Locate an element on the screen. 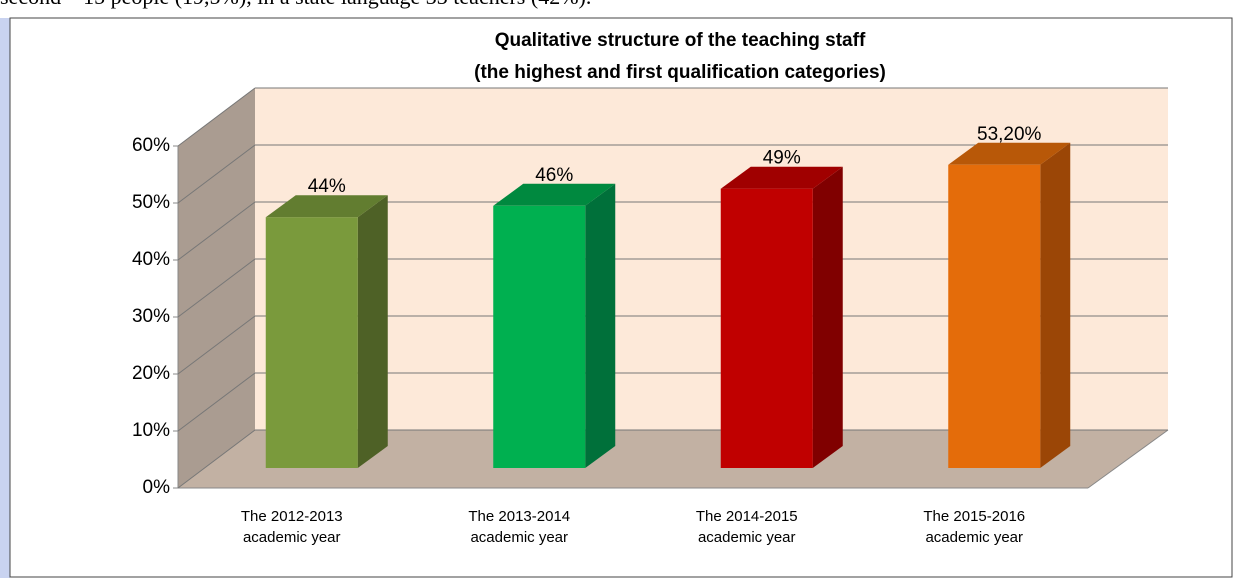 This screenshot has height=578, width=1242. value-label: 53,20% is located at coordinates (1009, 134).